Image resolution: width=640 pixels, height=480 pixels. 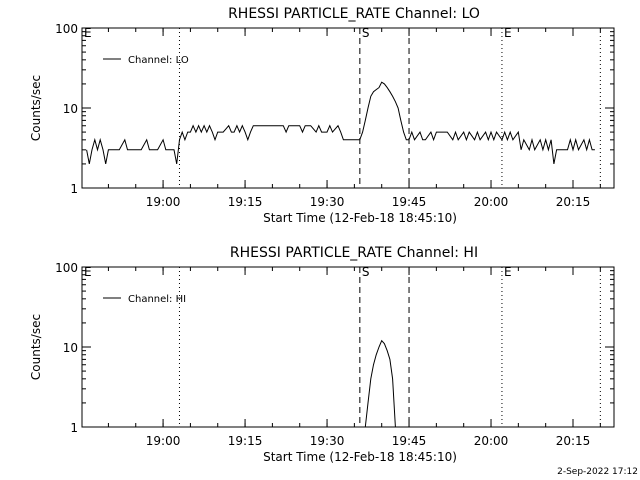 What do you see at coordinates (354, 253) in the screenshot?
I see `chart-title: RHESSI PARTICLE_RATE Channel: HI` at bounding box center [354, 253].